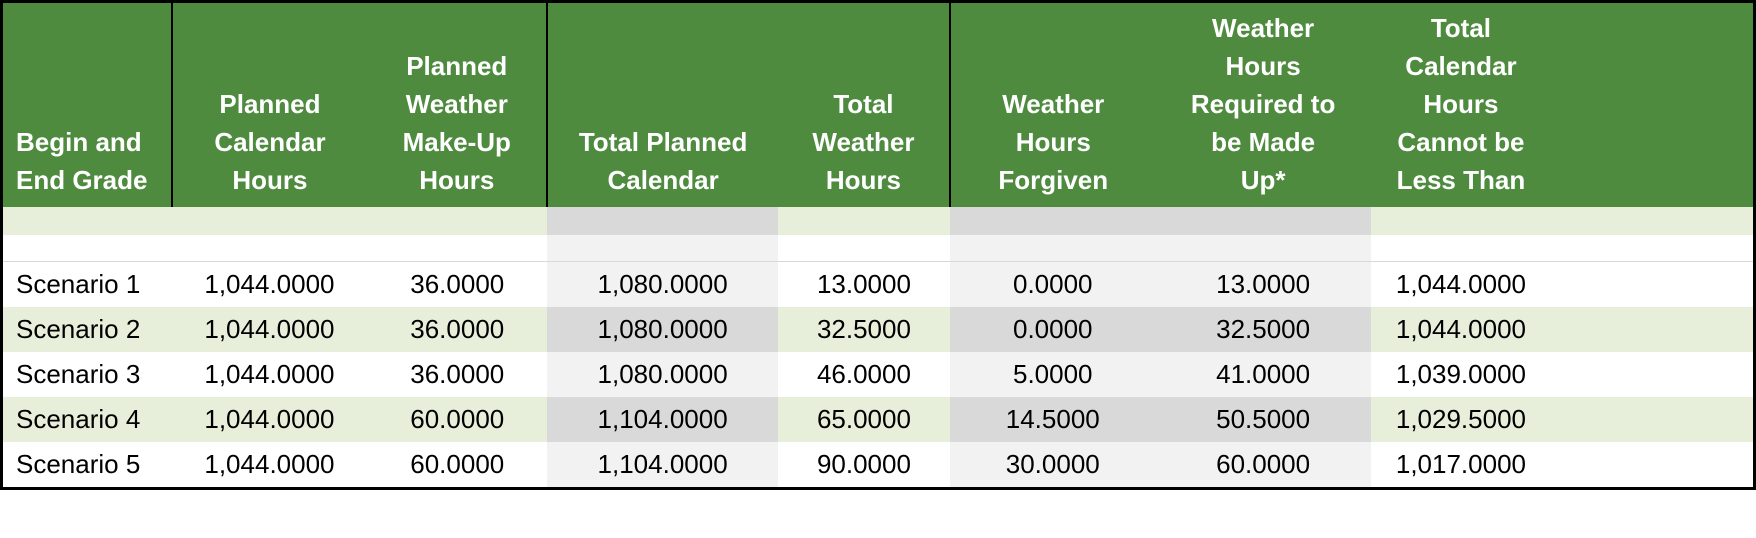 Image resolution: width=1756 pixels, height=538 pixels. What do you see at coordinates (269, 374) in the screenshot?
I see `scenario-row-3-planned-calendar-hours: 1,044.0000` at bounding box center [269, 374].